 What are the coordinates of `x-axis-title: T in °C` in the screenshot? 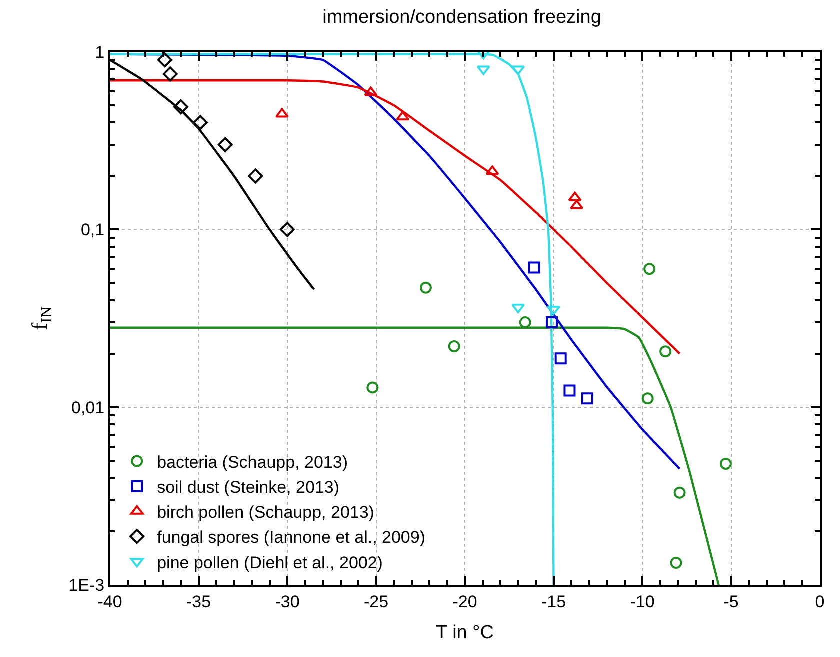 It's located at (465, 633).